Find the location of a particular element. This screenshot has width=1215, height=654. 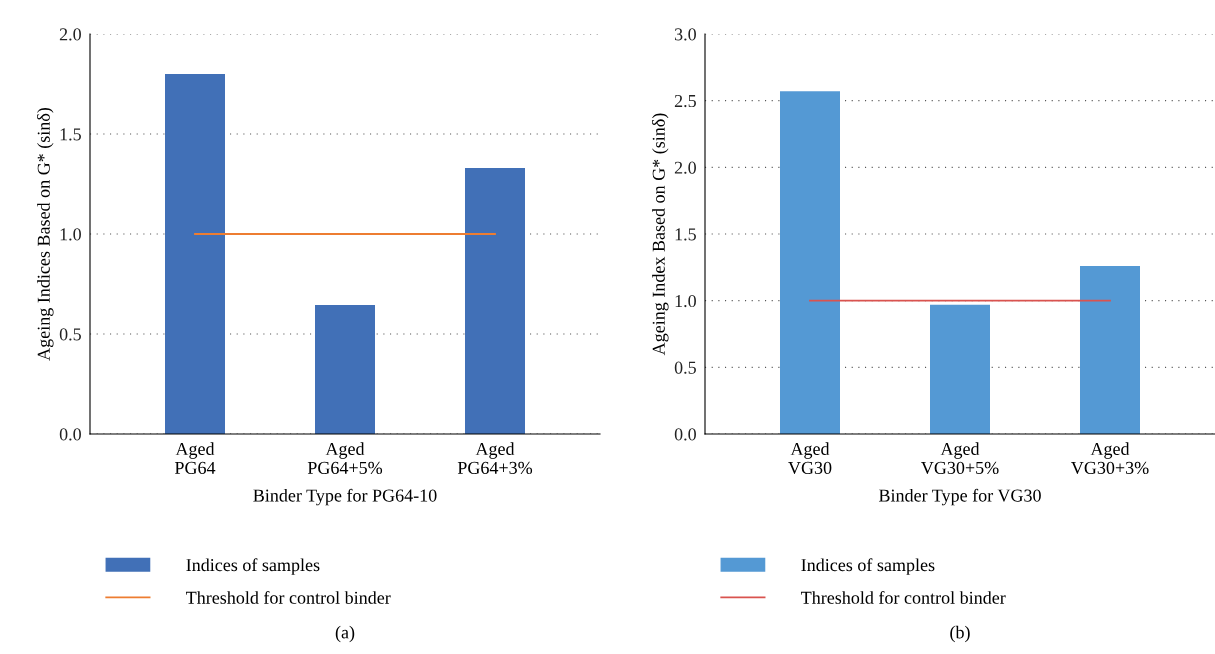

x-tick-label: Aged PG64 is located at coordinates (195, 458).